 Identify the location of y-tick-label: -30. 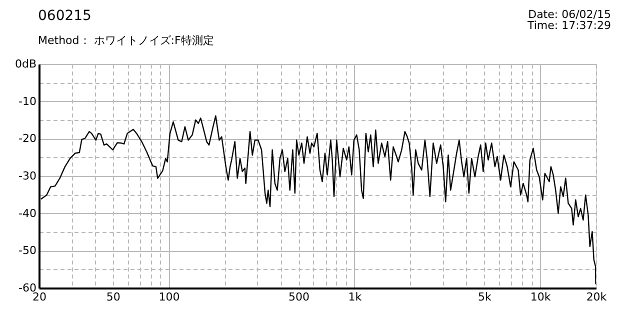
(27, 176).